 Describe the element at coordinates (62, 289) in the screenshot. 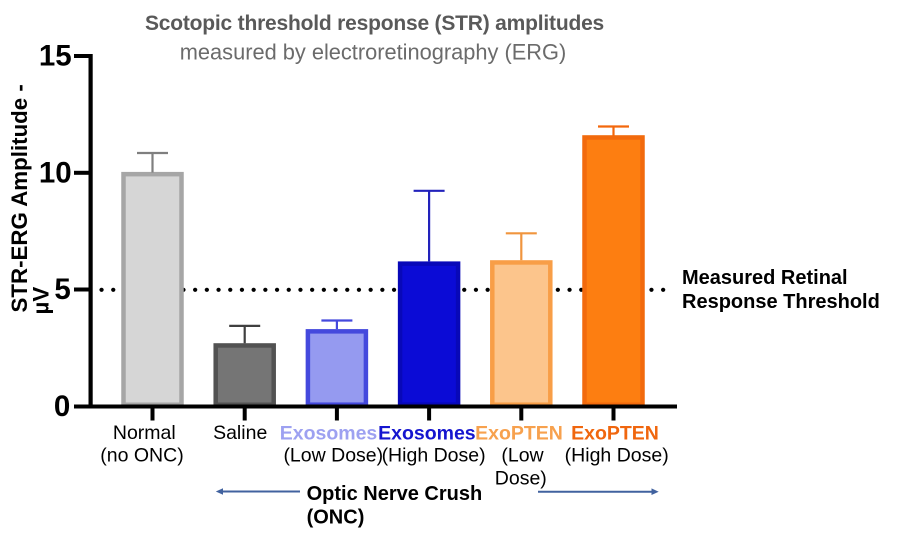

I see `svg-text: 5` at that location.